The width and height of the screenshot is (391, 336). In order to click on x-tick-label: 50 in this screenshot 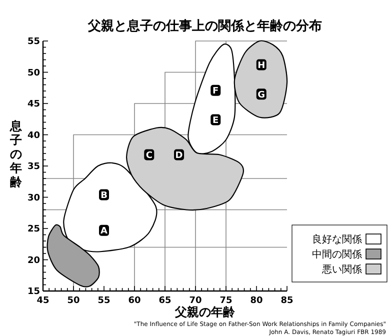, I will do `click(73, 301)`.